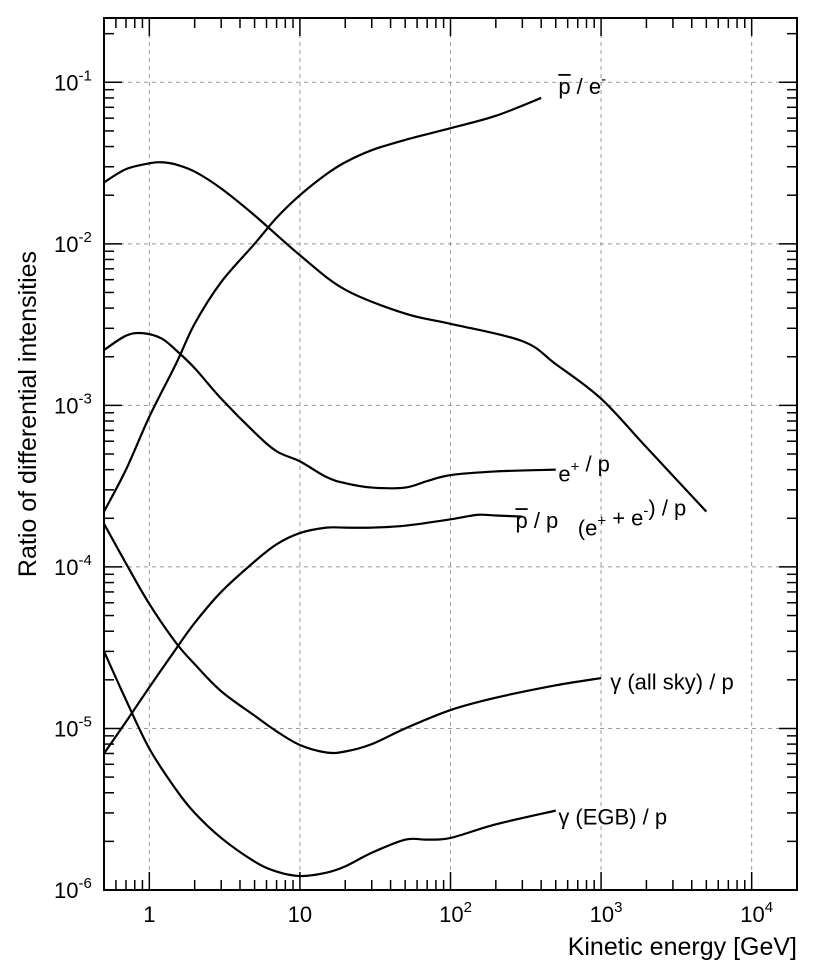  Describe the element at coordinates (756, 913) in the screenshot. I see `x-tick-label: 10⁴` at that location.